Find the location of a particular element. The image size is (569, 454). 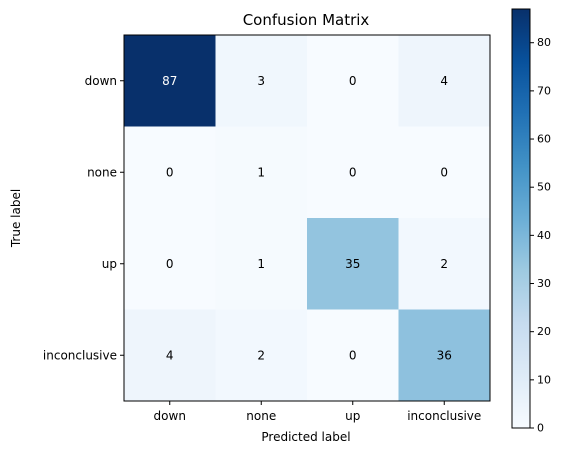

x-tick-label: none is located at coordinates (261, 416).